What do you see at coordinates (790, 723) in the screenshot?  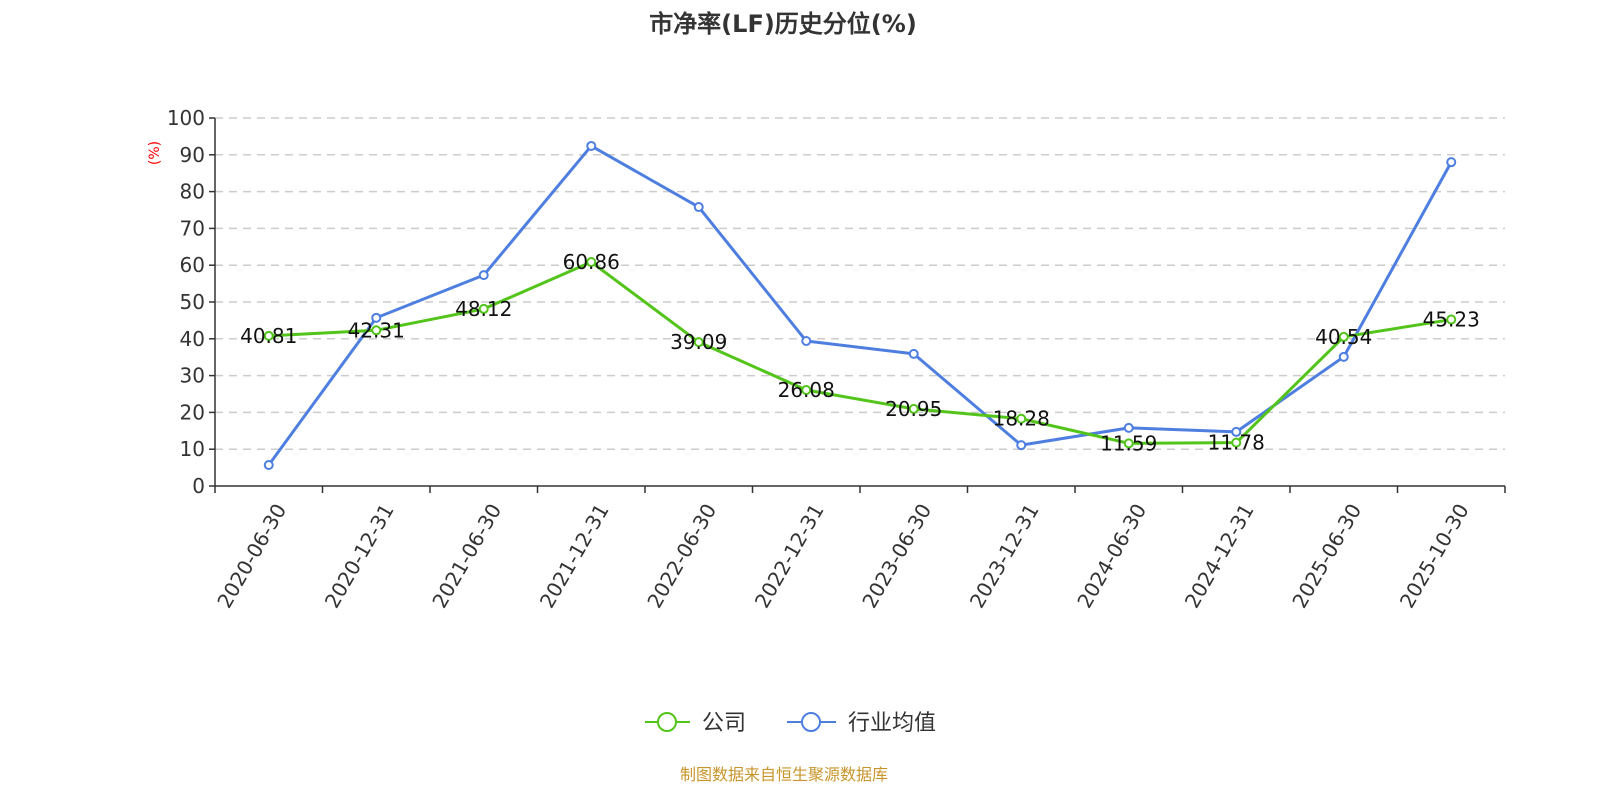 I see `legend: 公司 行业均值` at bounding box center [790, 723].